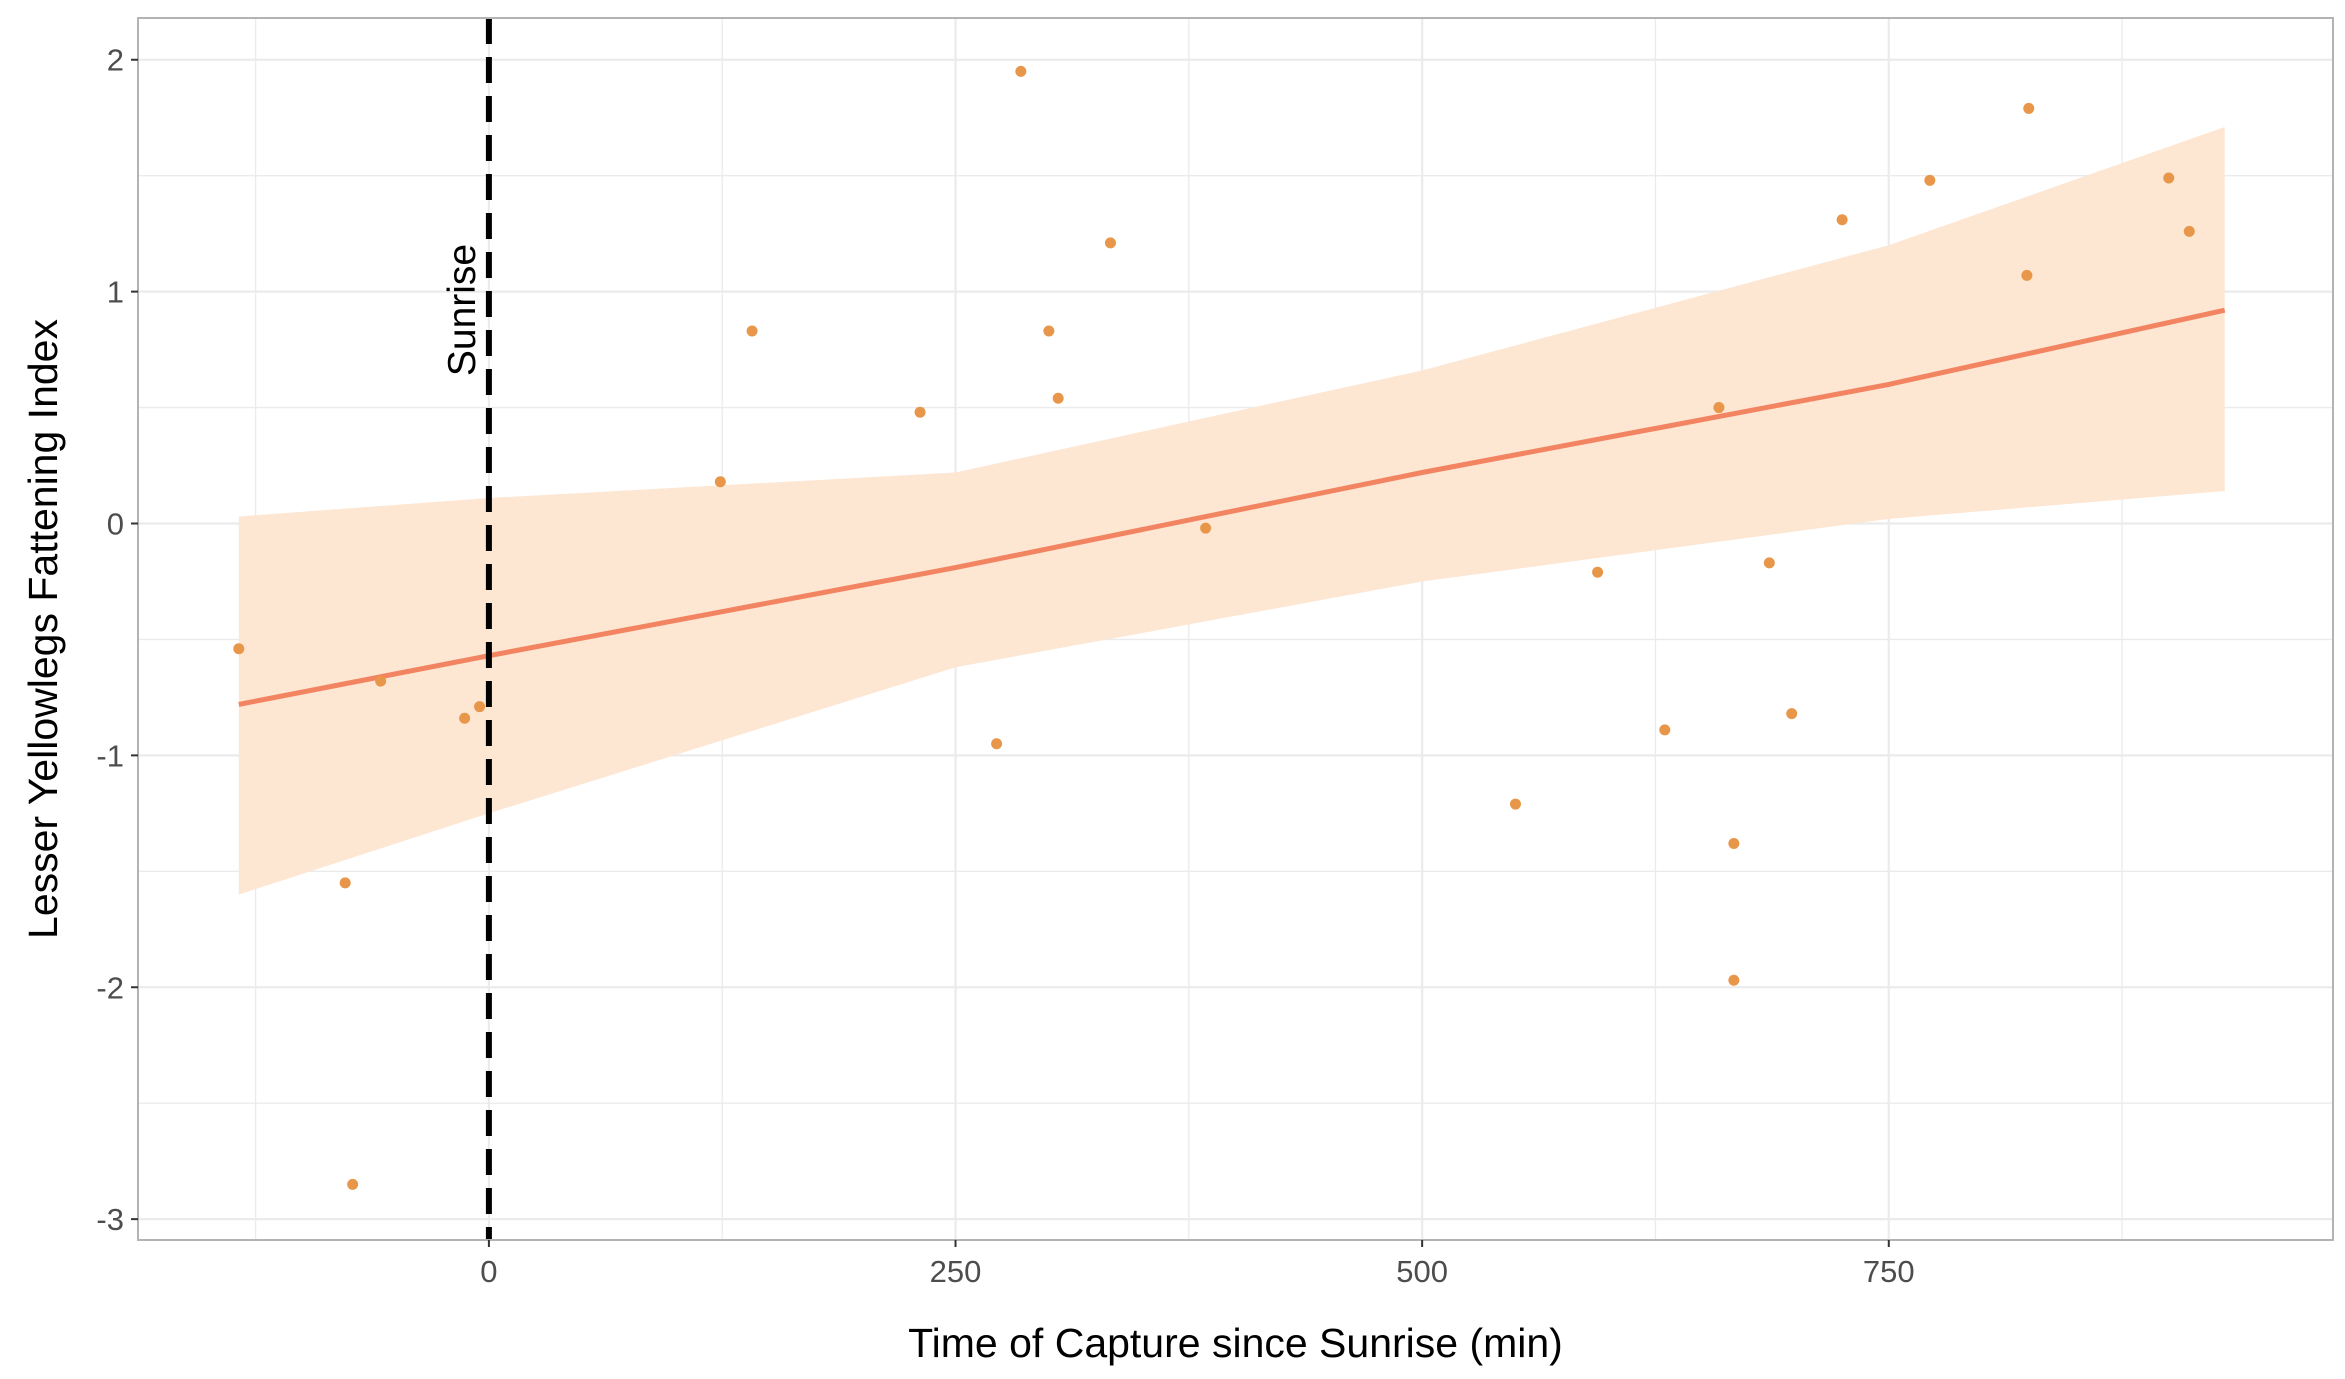  I want to click on sunrise-label: Sunrise, so click(462, 310).